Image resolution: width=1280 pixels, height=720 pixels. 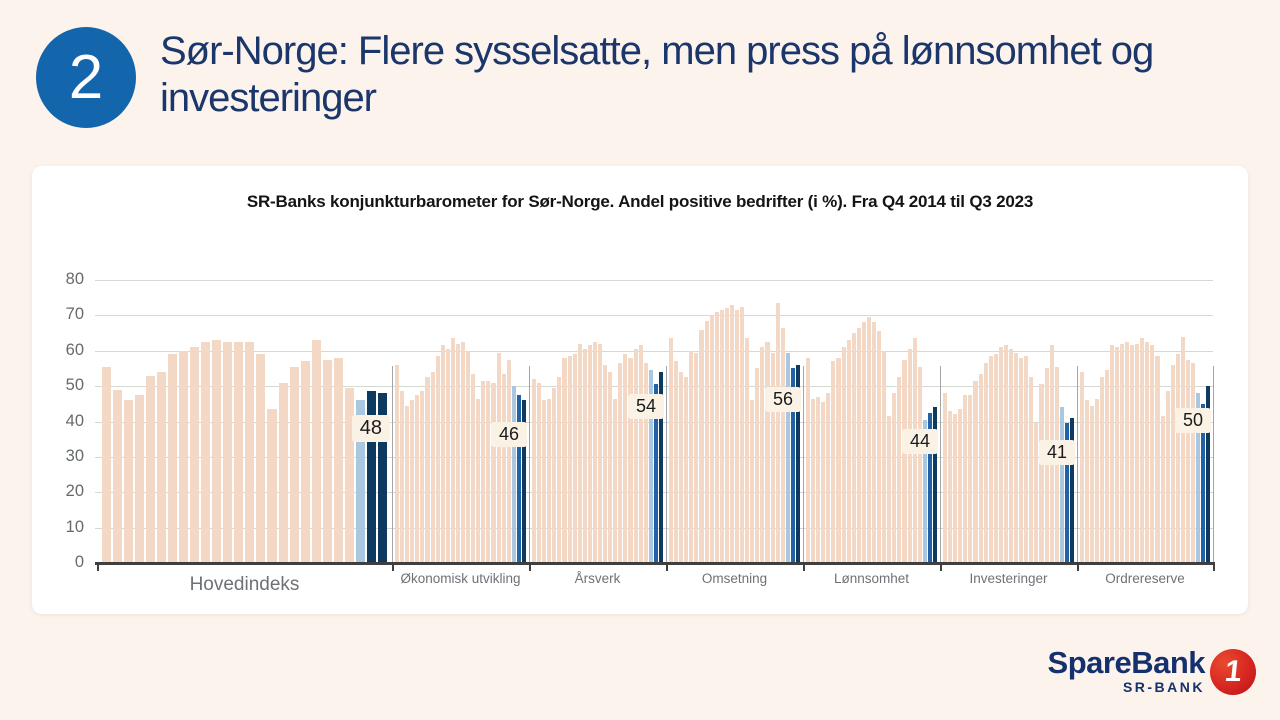 I want to click on x-axis-line, so click(x=655, y=563).